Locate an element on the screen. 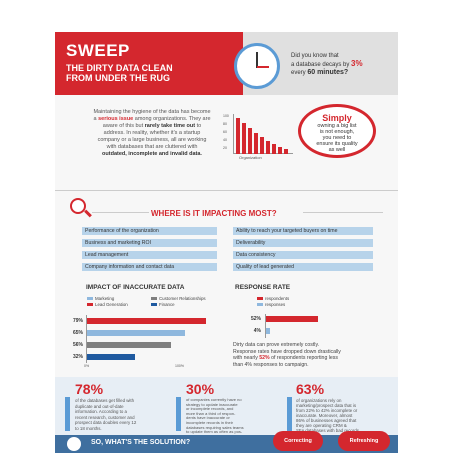 This screenshot has height=453, width=453. stat-line: marketing/prospect data that is is located at coordinates (326, 405).